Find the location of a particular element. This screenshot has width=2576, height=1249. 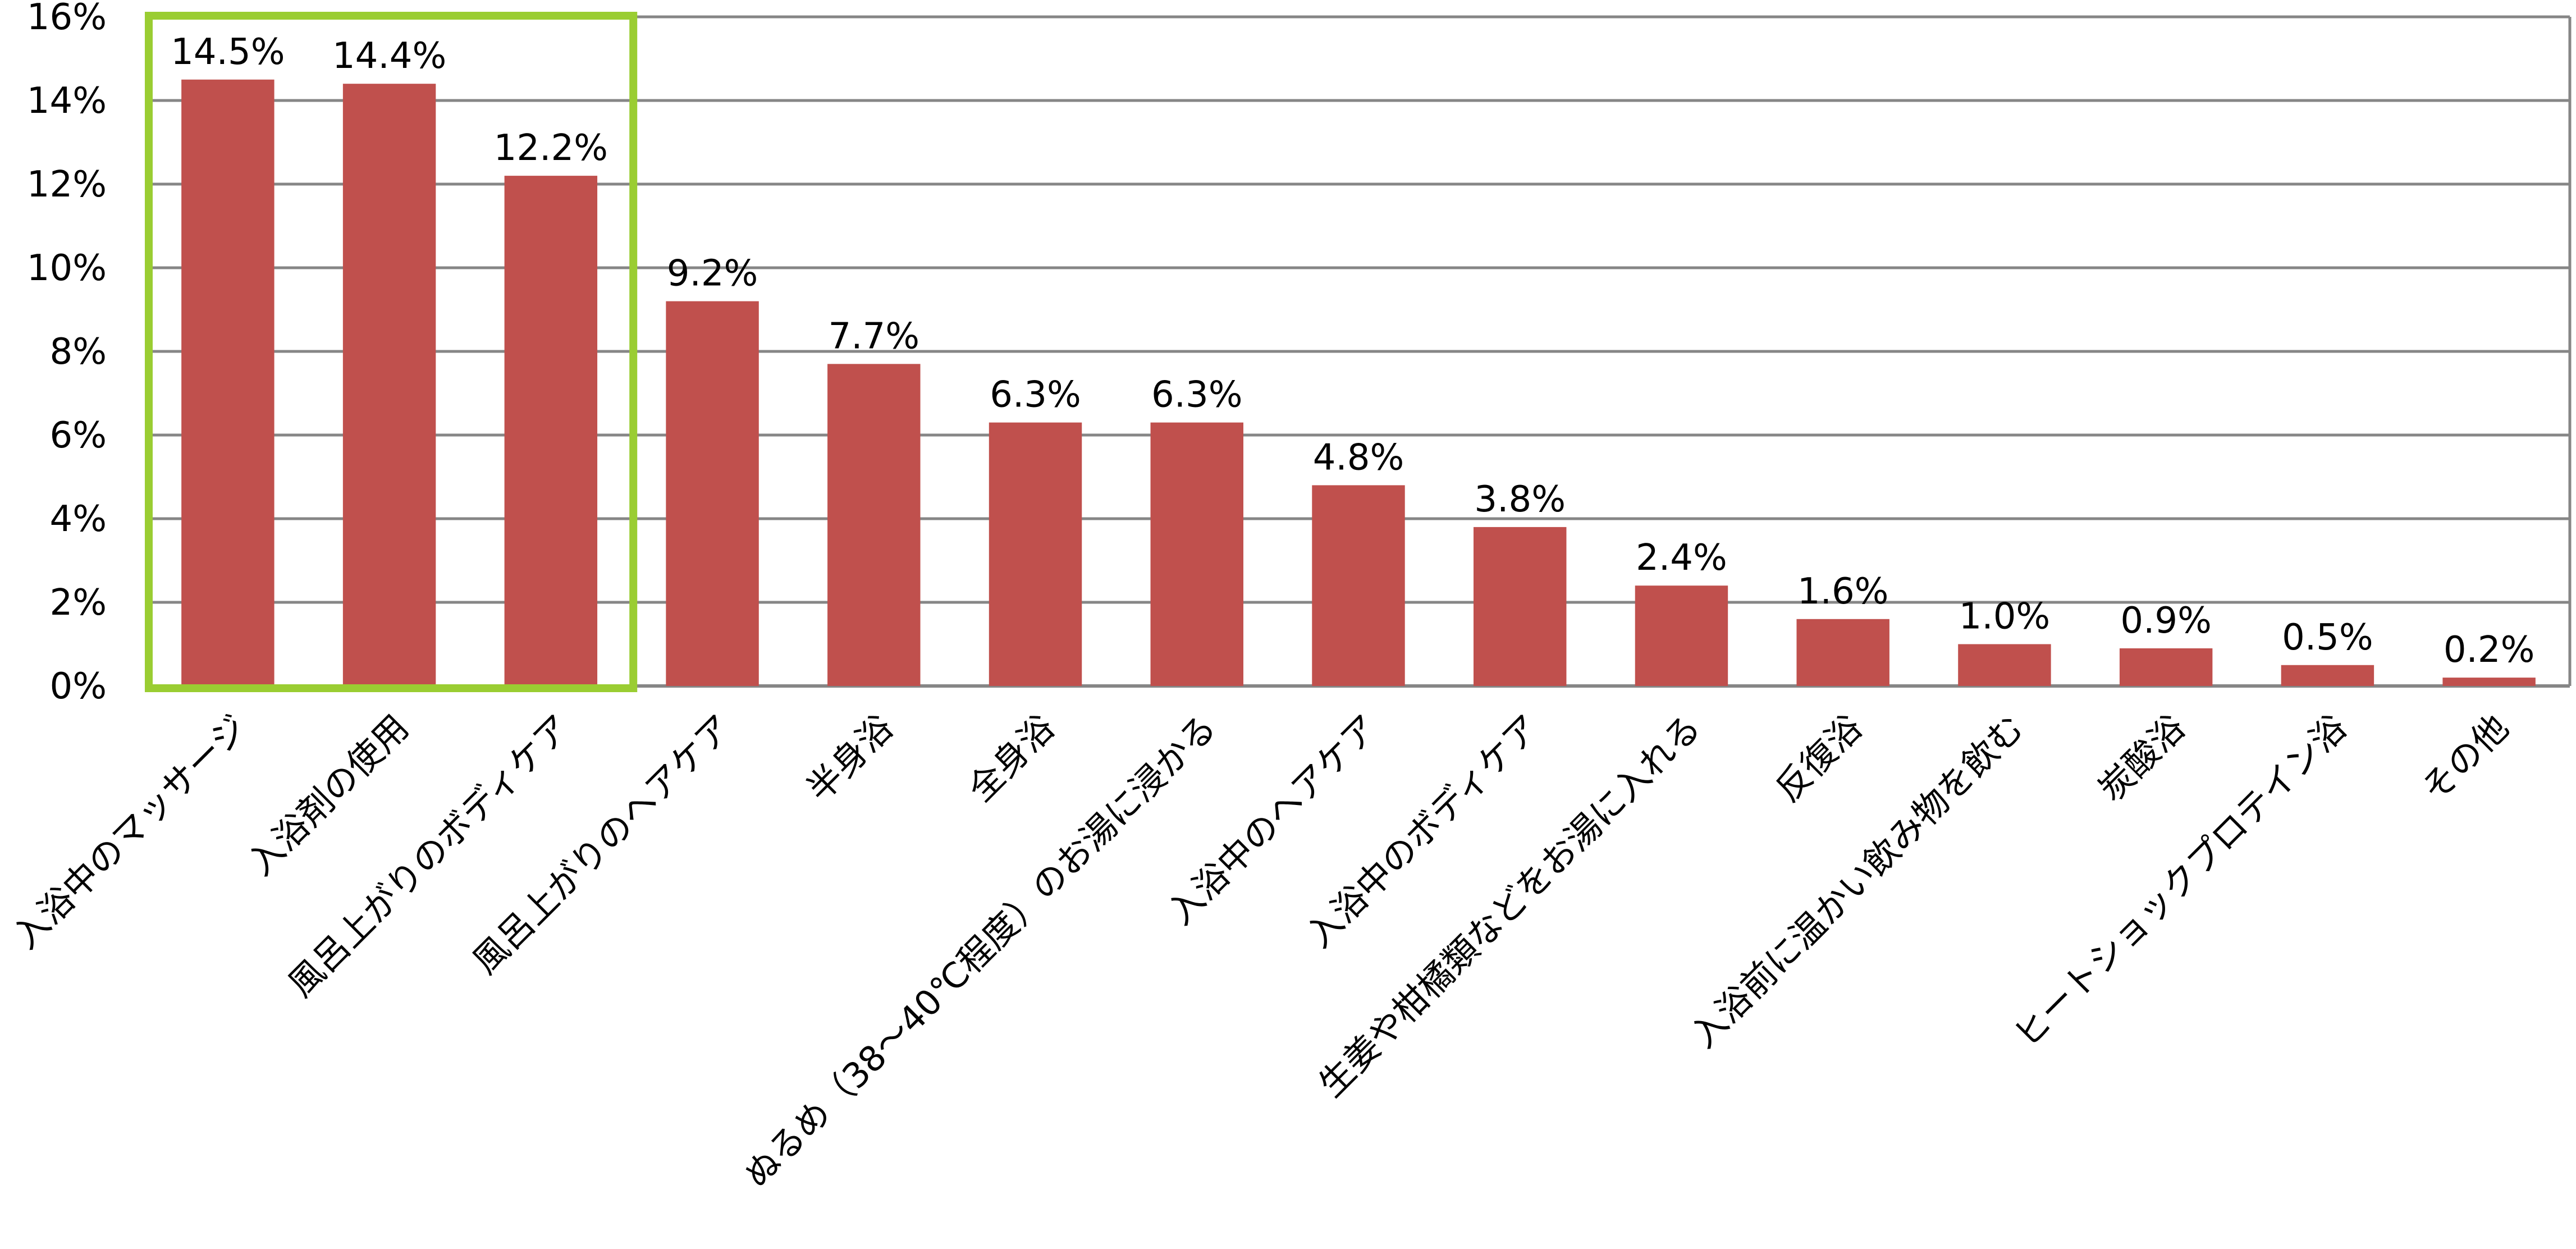

category-label: 炭酸浴 is located at coordinates (2141, 758).